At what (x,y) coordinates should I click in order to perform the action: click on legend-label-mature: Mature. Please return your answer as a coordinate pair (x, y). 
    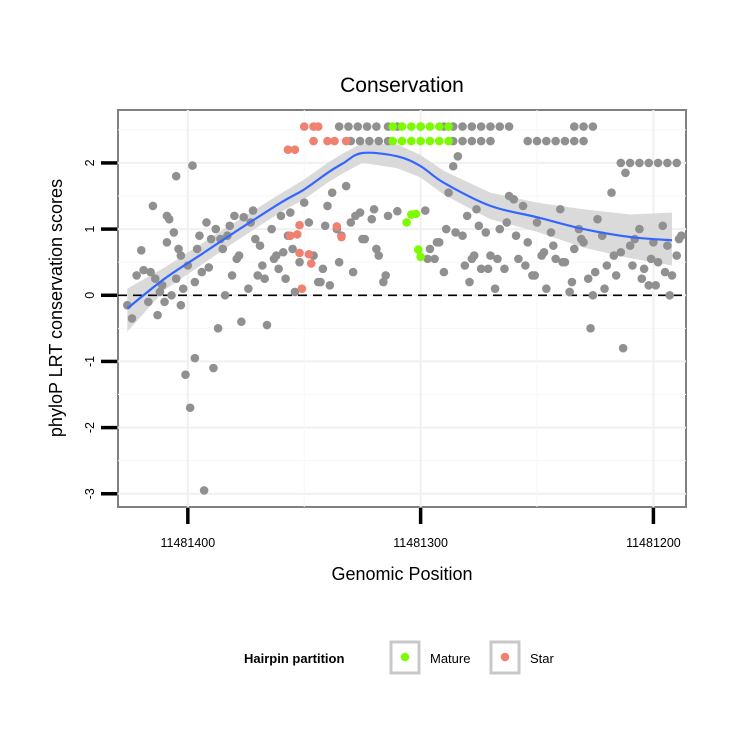
    Looking at the image, I should click on (450, 658).